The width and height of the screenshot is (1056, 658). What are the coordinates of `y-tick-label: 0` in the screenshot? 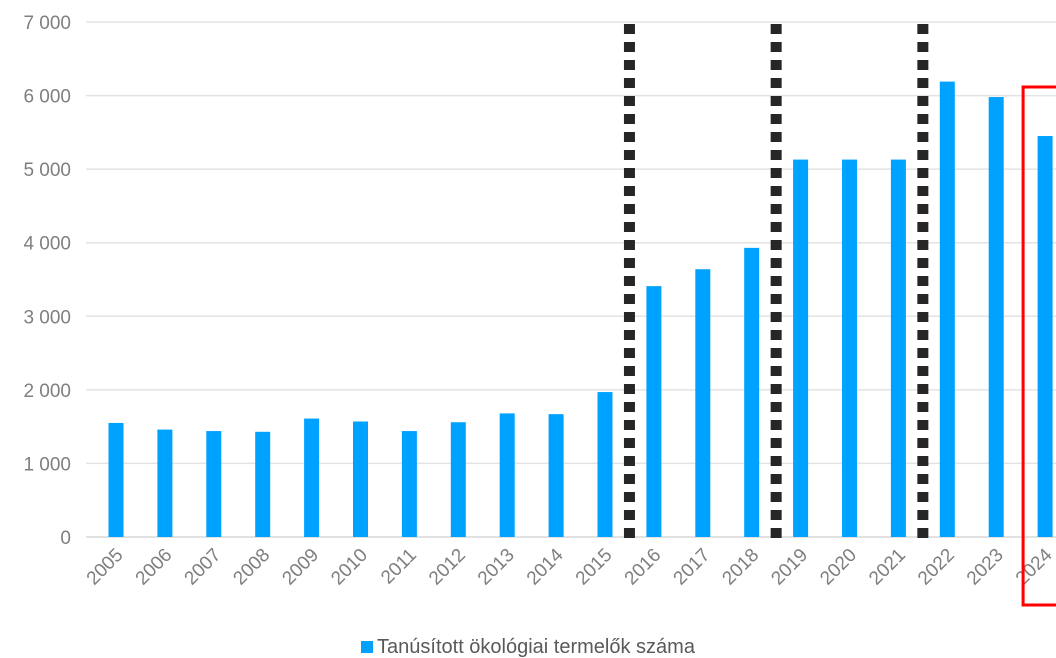 It's located at (65, 538).